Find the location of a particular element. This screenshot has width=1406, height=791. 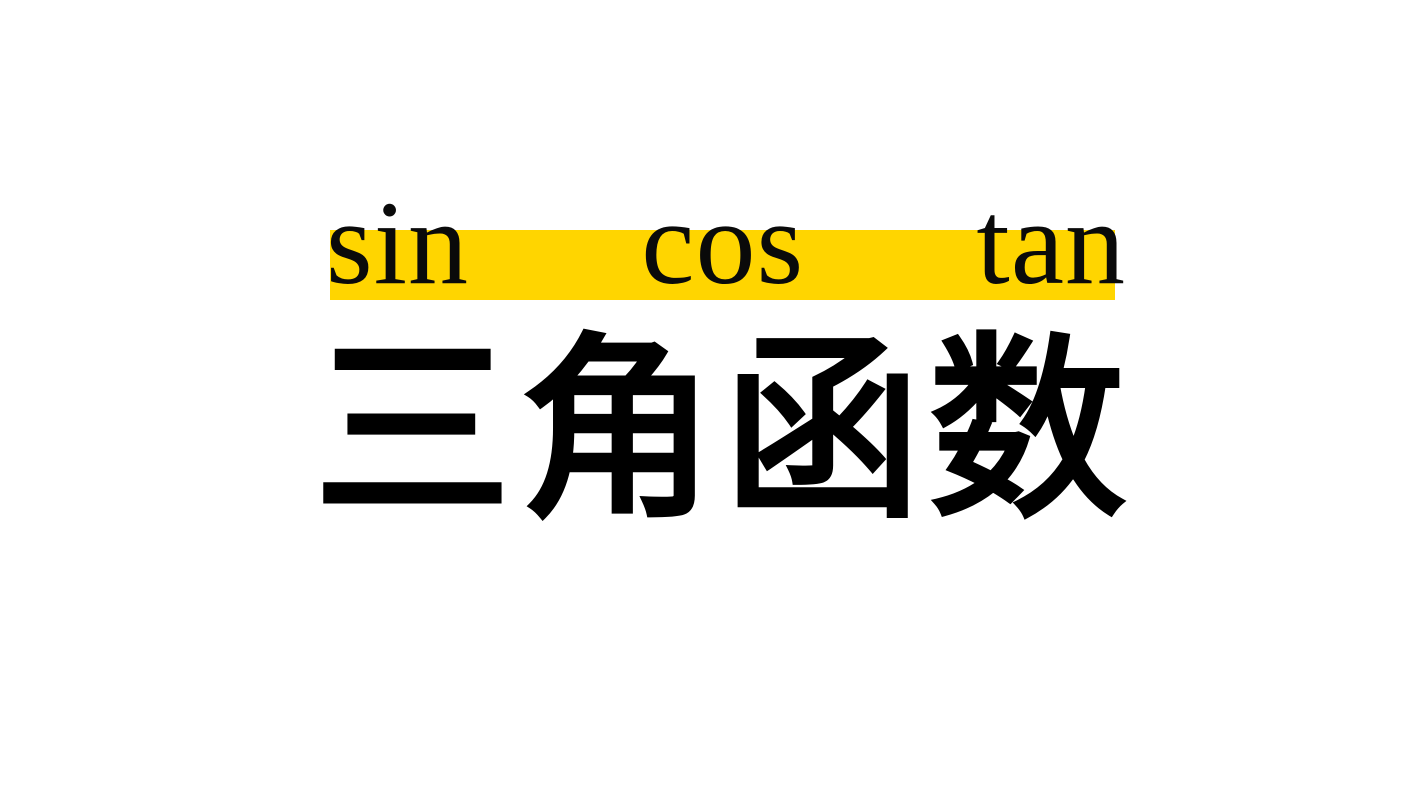

sin-label: sin is located at coordinates (398, 242).